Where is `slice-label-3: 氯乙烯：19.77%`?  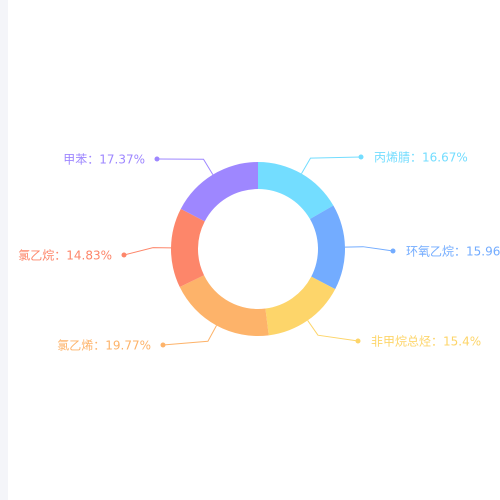 slice-label-3: 氯乙烯：19.77% is located at coordinates (104, 346).